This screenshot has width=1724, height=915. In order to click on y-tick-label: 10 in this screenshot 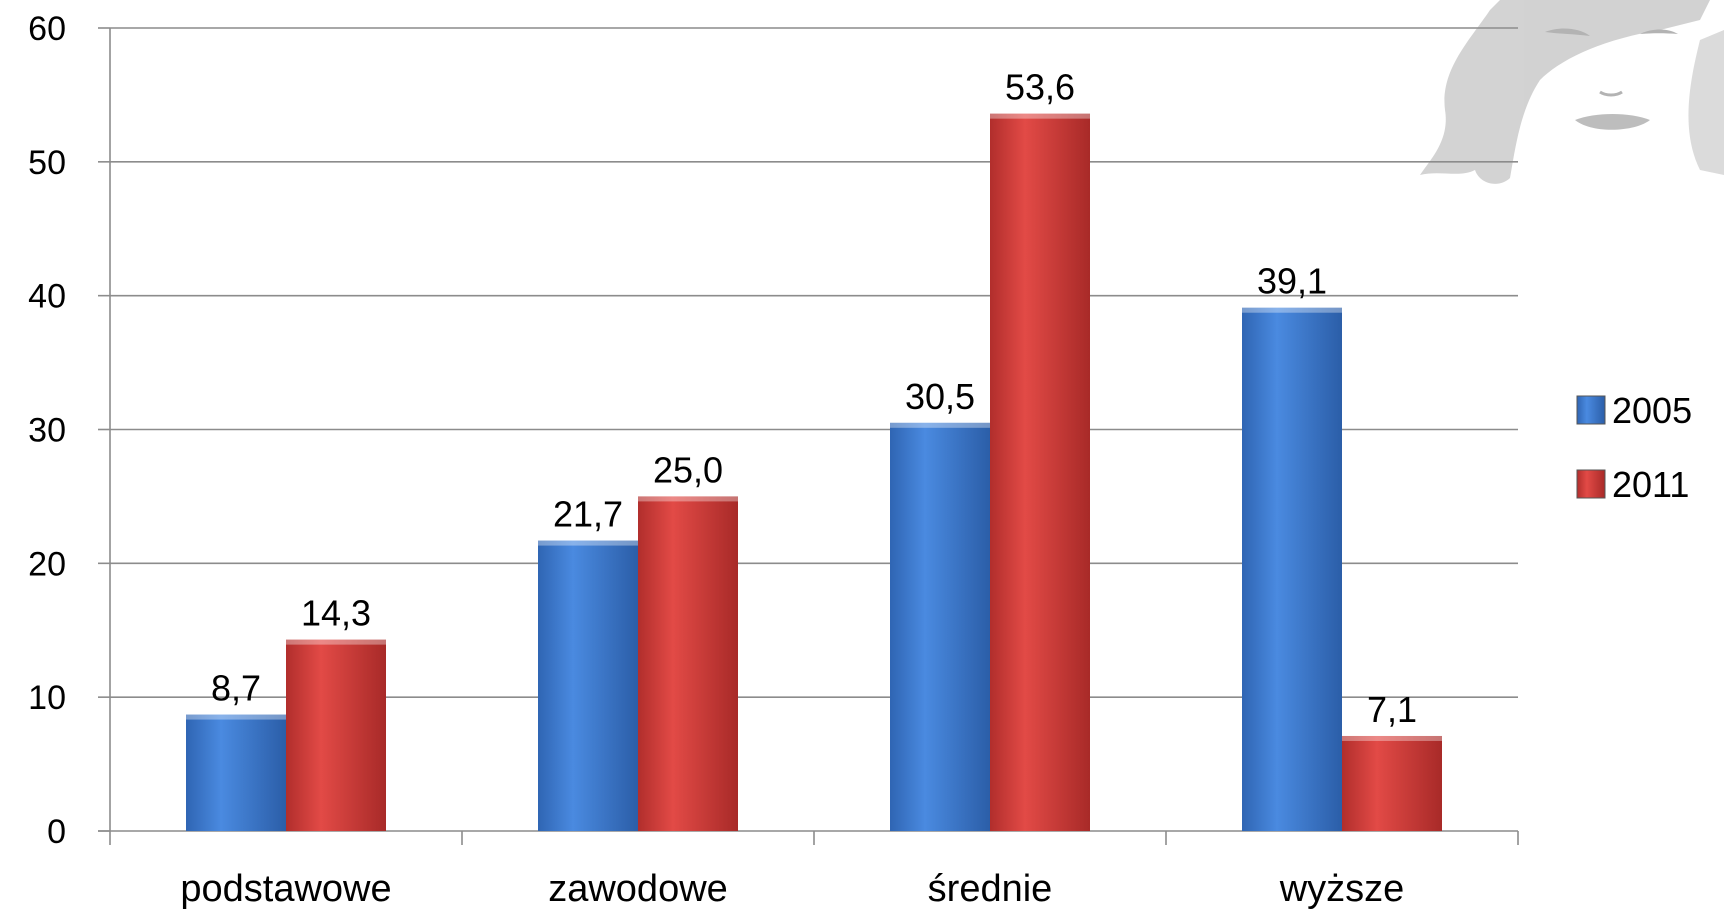, I will do `click(47, 698)`.